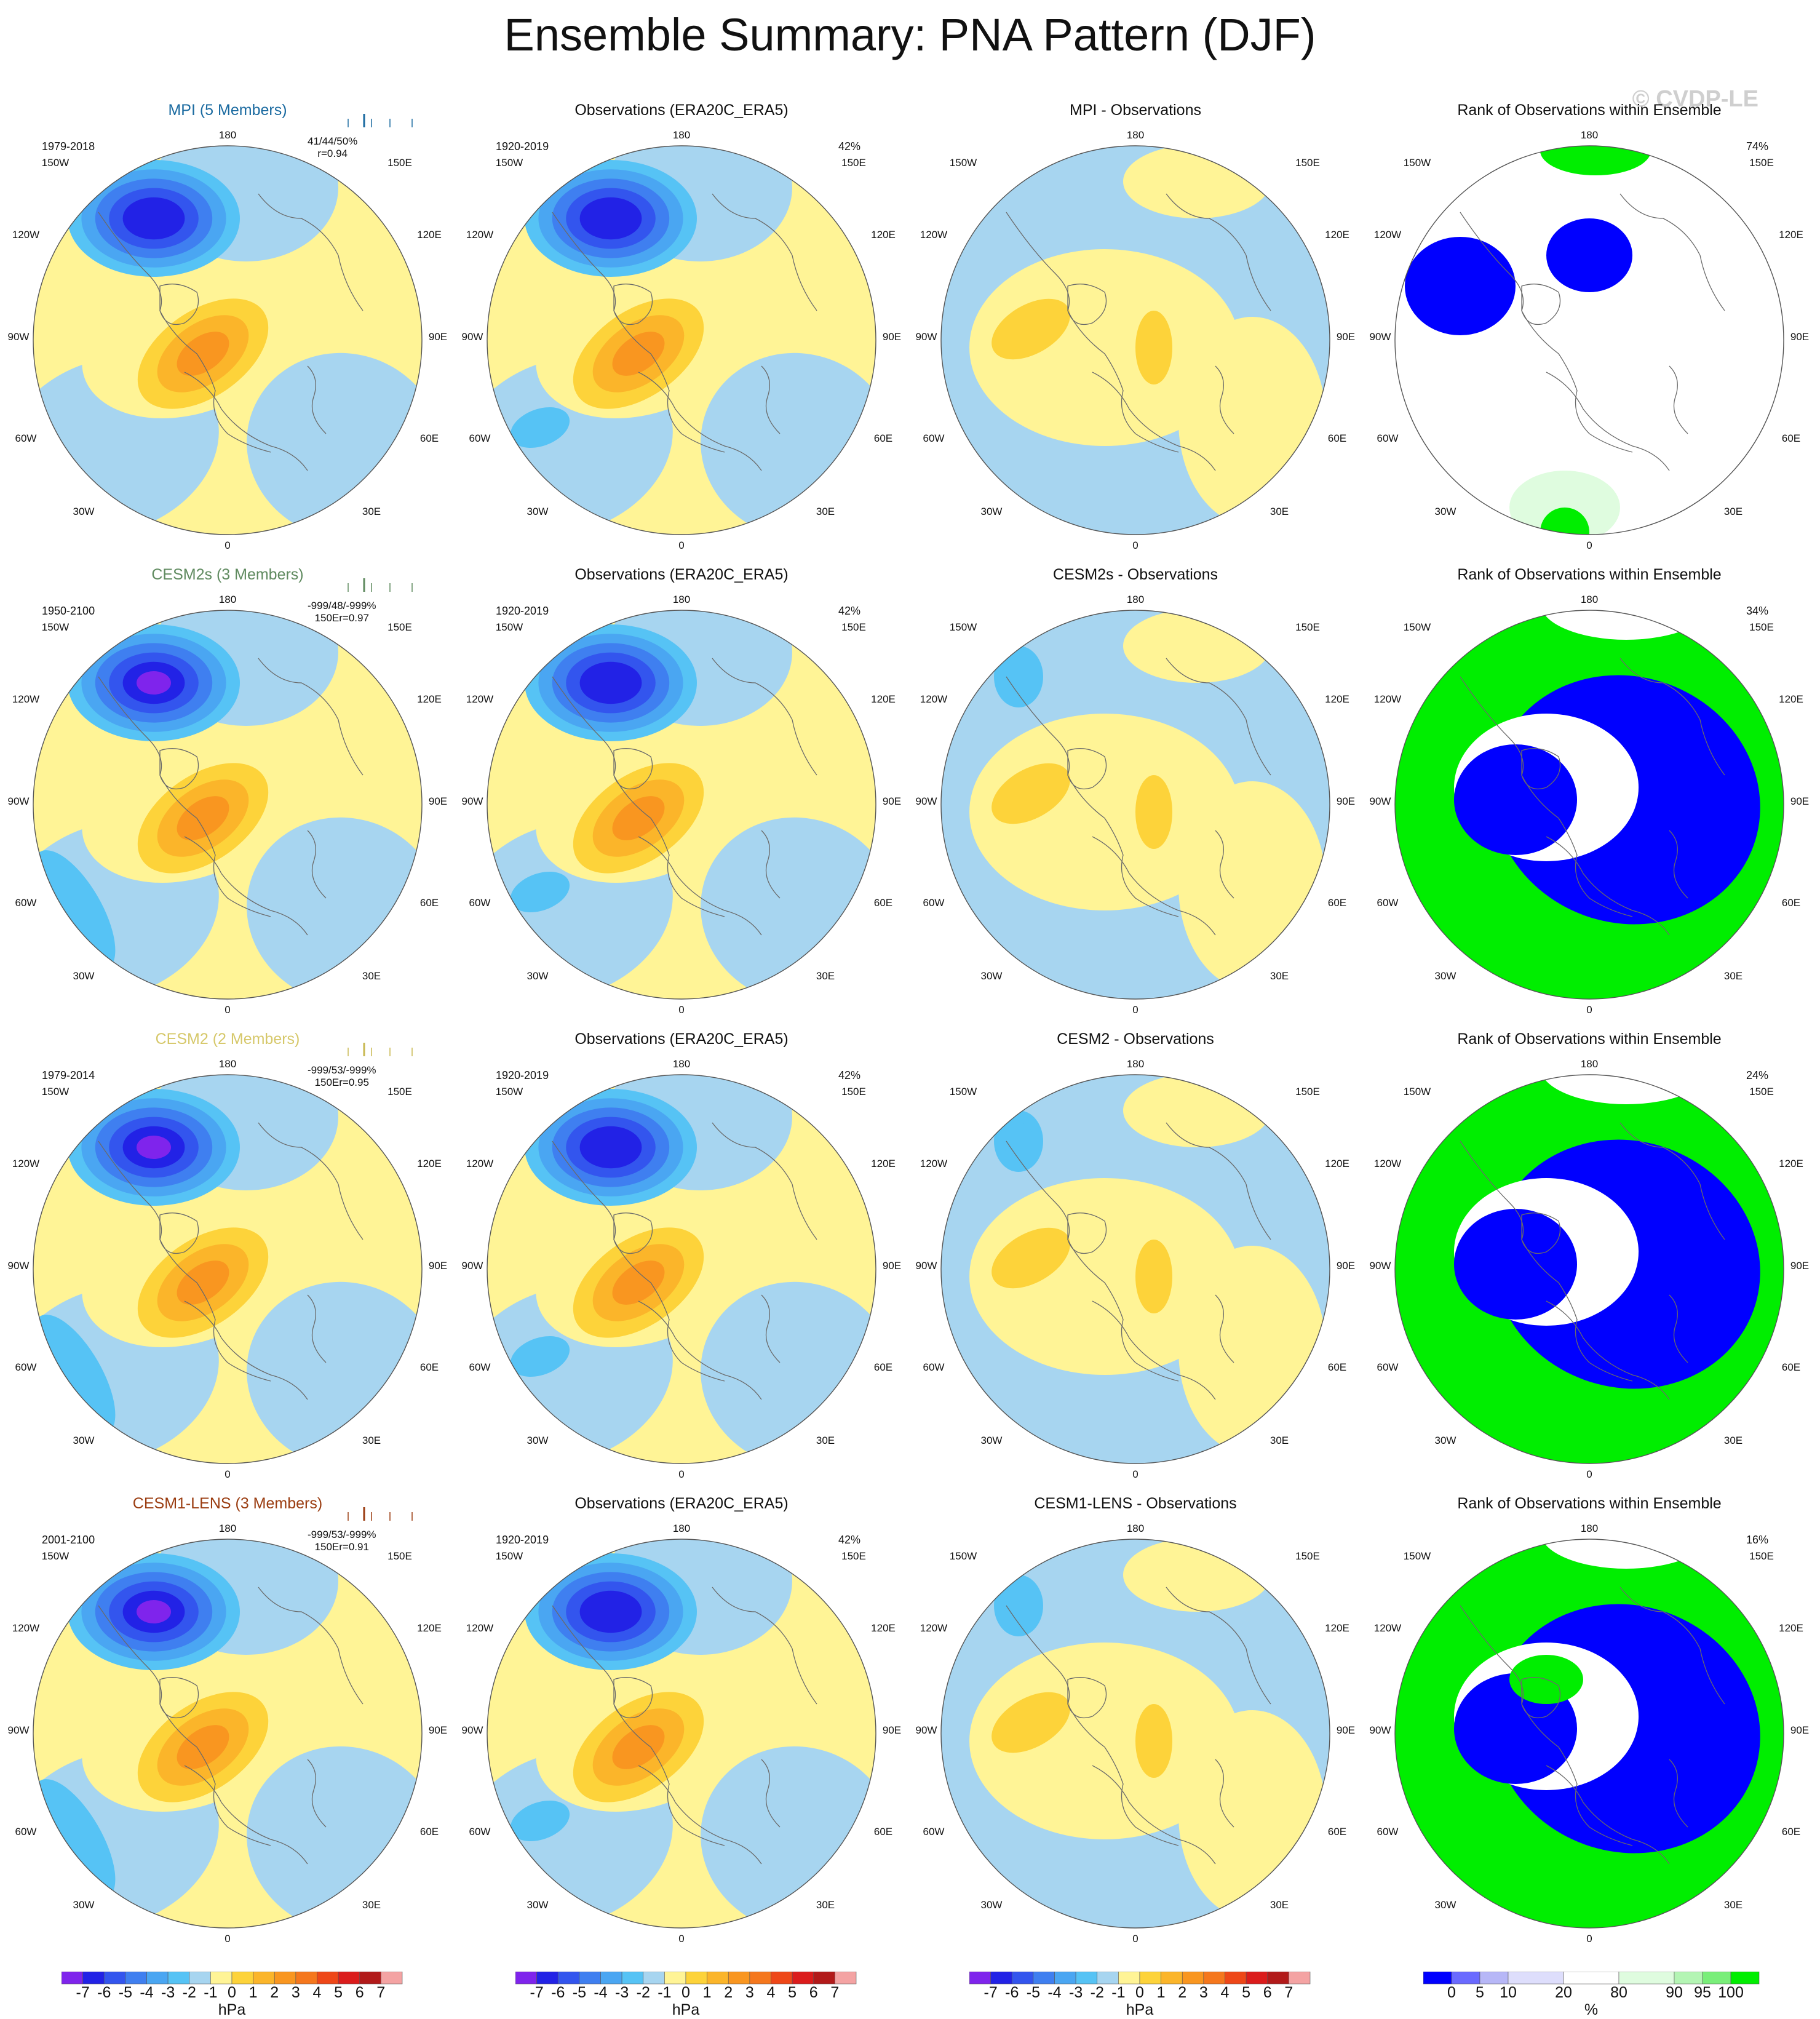  I want to click on colorbar-tick-label: -1, so click(211, 1992).